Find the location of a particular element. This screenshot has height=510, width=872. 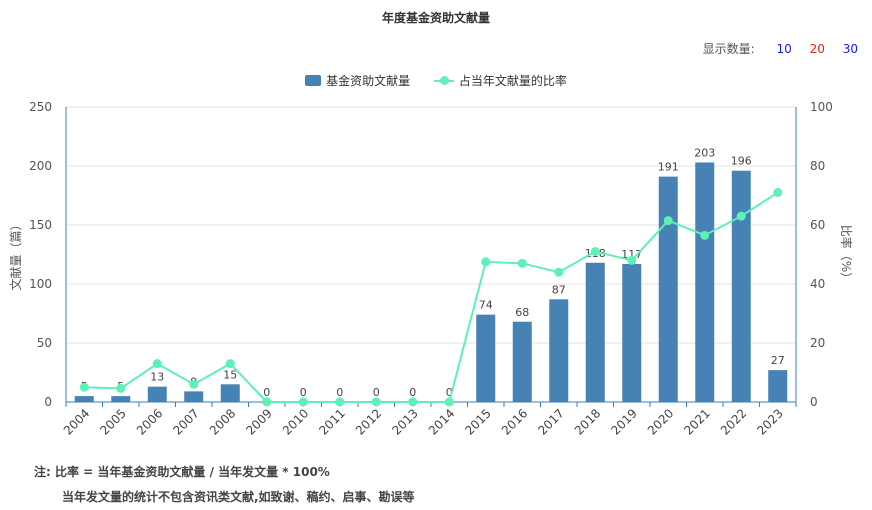

bar-value-label: 196 is located at coordinates (741, 161).